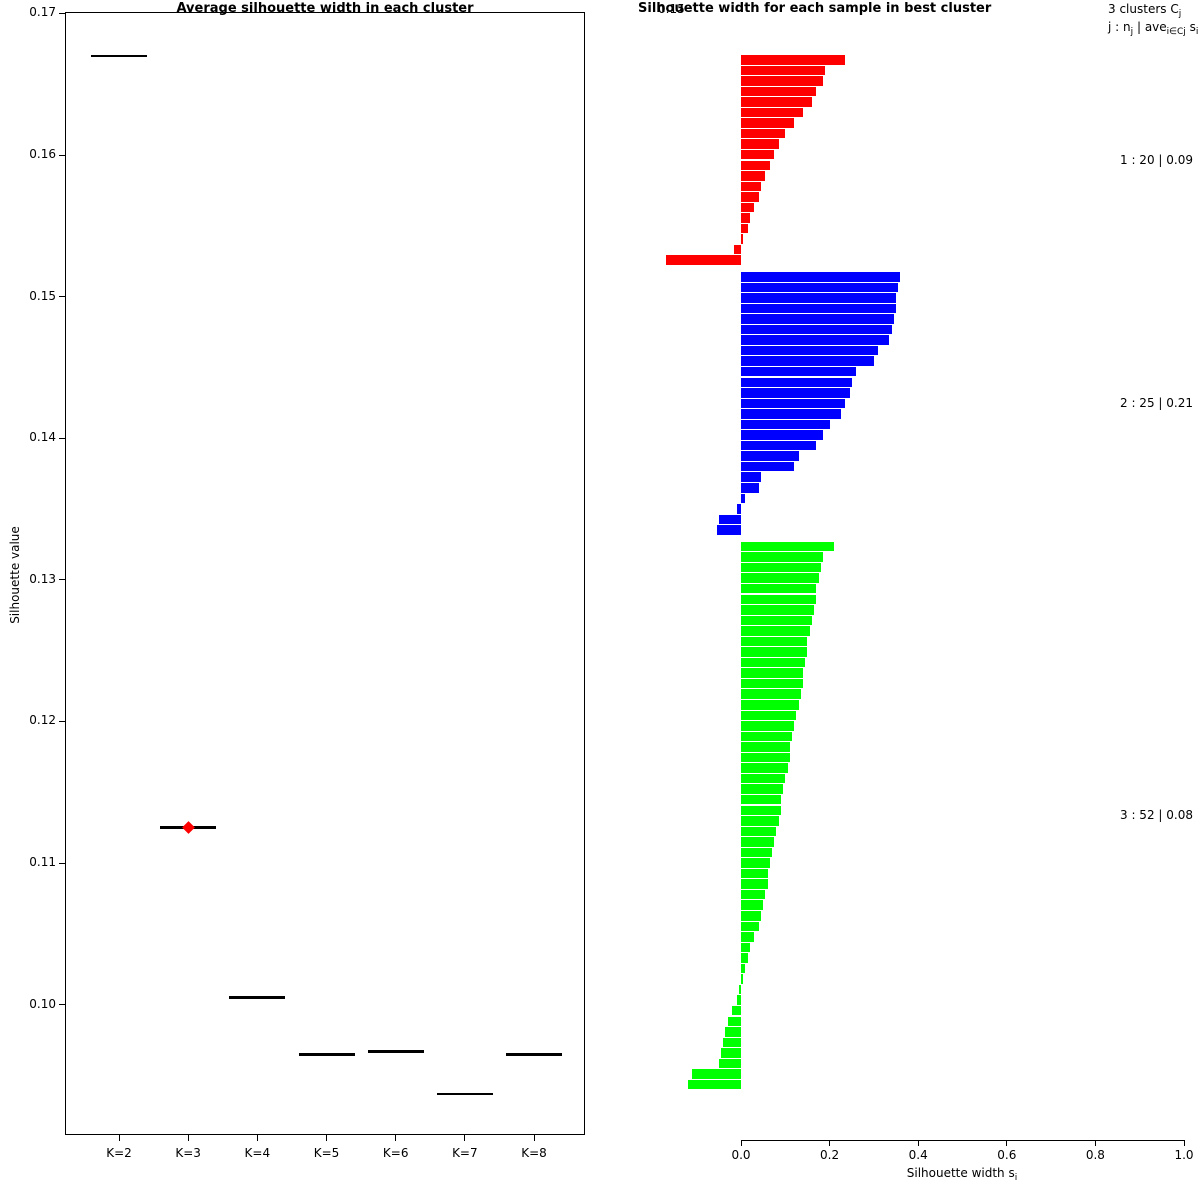 The height and width of the screenshot is (1200, 1200). What do you see at coordinates (42, 578) in the screenshot?
I see `y-tick-label: 0.13` at bounding box center [42, 578].